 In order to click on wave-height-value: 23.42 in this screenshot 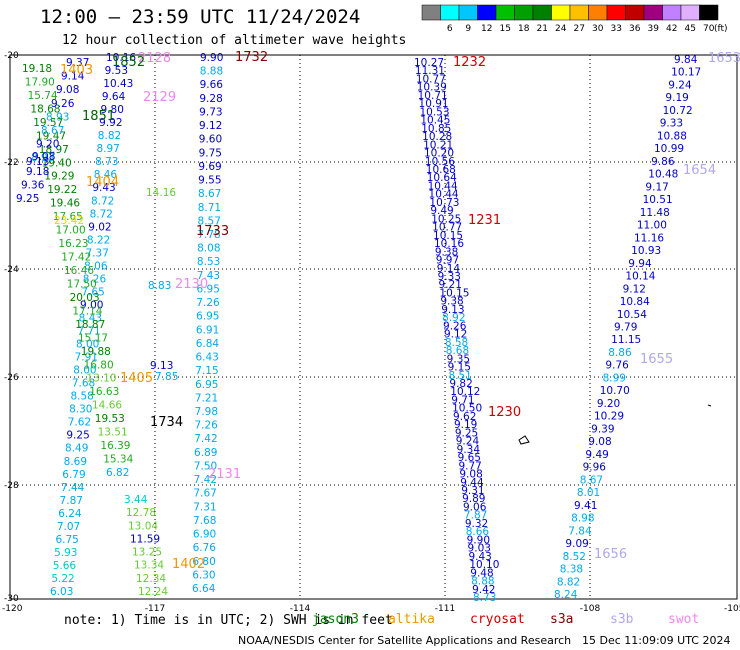, I will do `click(69, 221)`.